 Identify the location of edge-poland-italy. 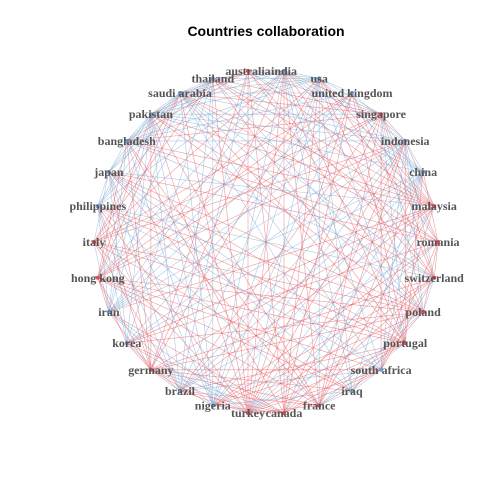
(258, 277).